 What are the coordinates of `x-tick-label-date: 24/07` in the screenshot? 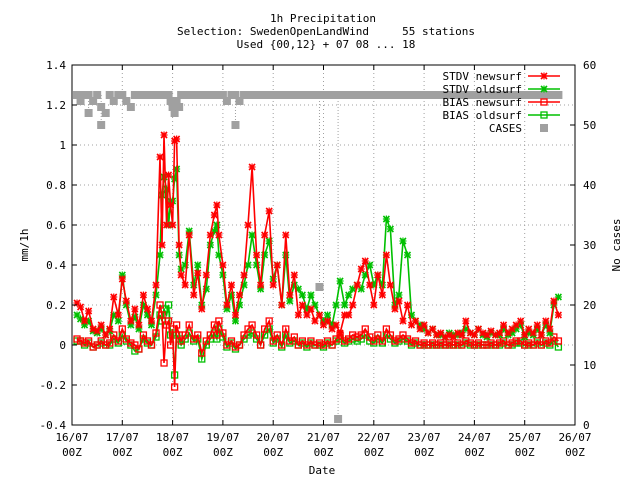 It's located at (474, 437).